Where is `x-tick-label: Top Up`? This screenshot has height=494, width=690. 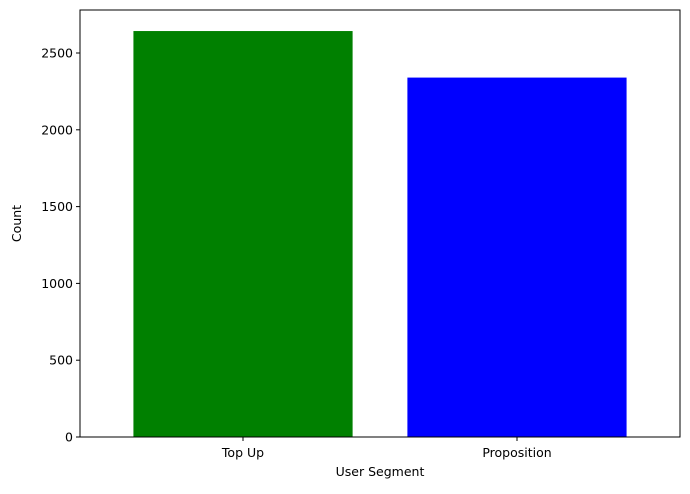
x-tick-label: Top Up is located at coordinates (242, 452).